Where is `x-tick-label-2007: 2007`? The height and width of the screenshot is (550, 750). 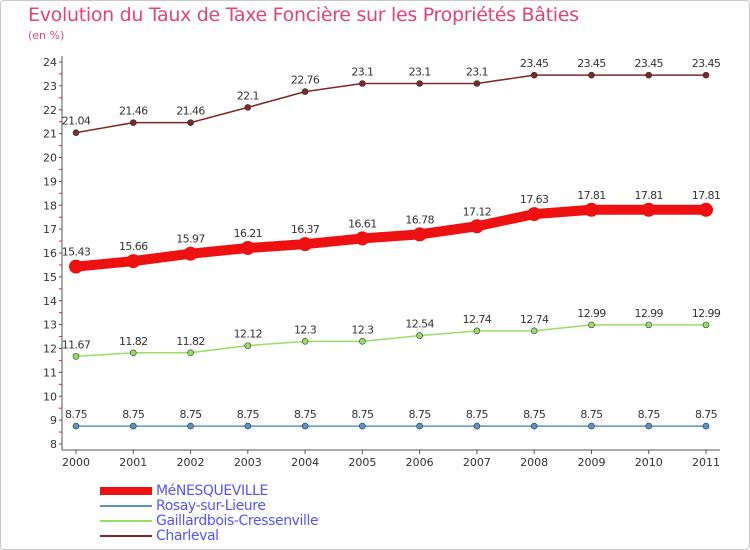
x-tick-label-2007: 2007 is located at coordinates (477, 462).